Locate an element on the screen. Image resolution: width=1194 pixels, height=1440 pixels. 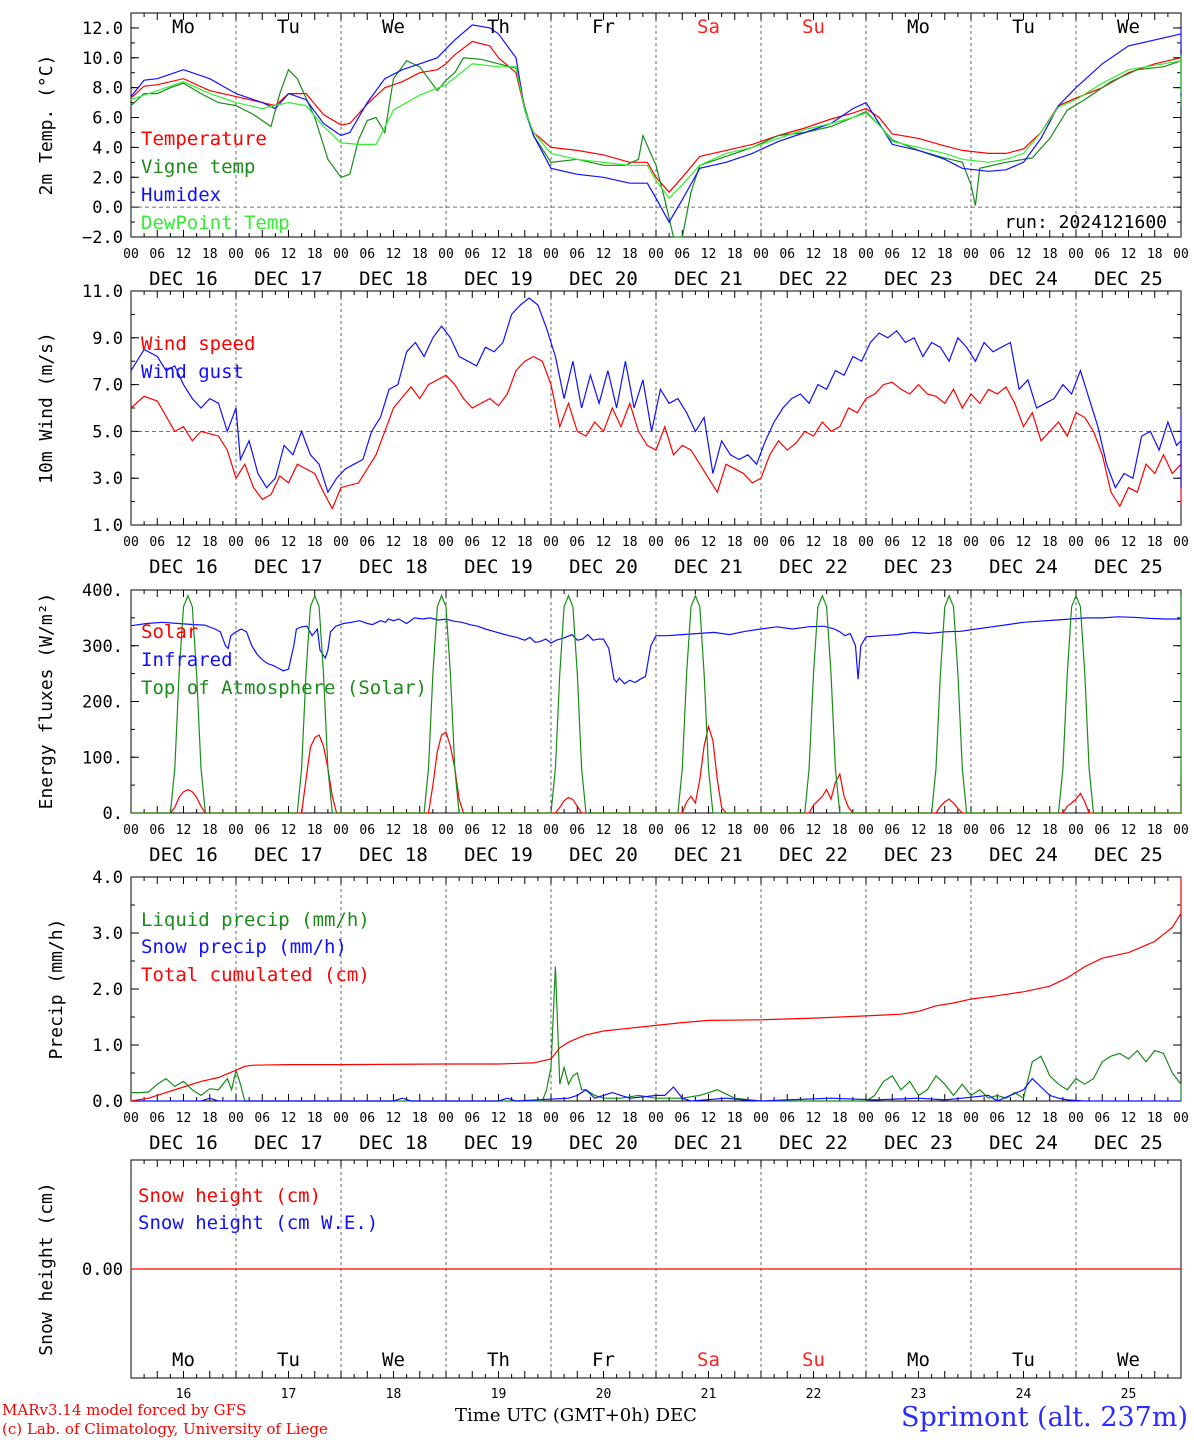
y-axis-label: Energy fluxes (W/m²) is located at coordinates (46, 701).